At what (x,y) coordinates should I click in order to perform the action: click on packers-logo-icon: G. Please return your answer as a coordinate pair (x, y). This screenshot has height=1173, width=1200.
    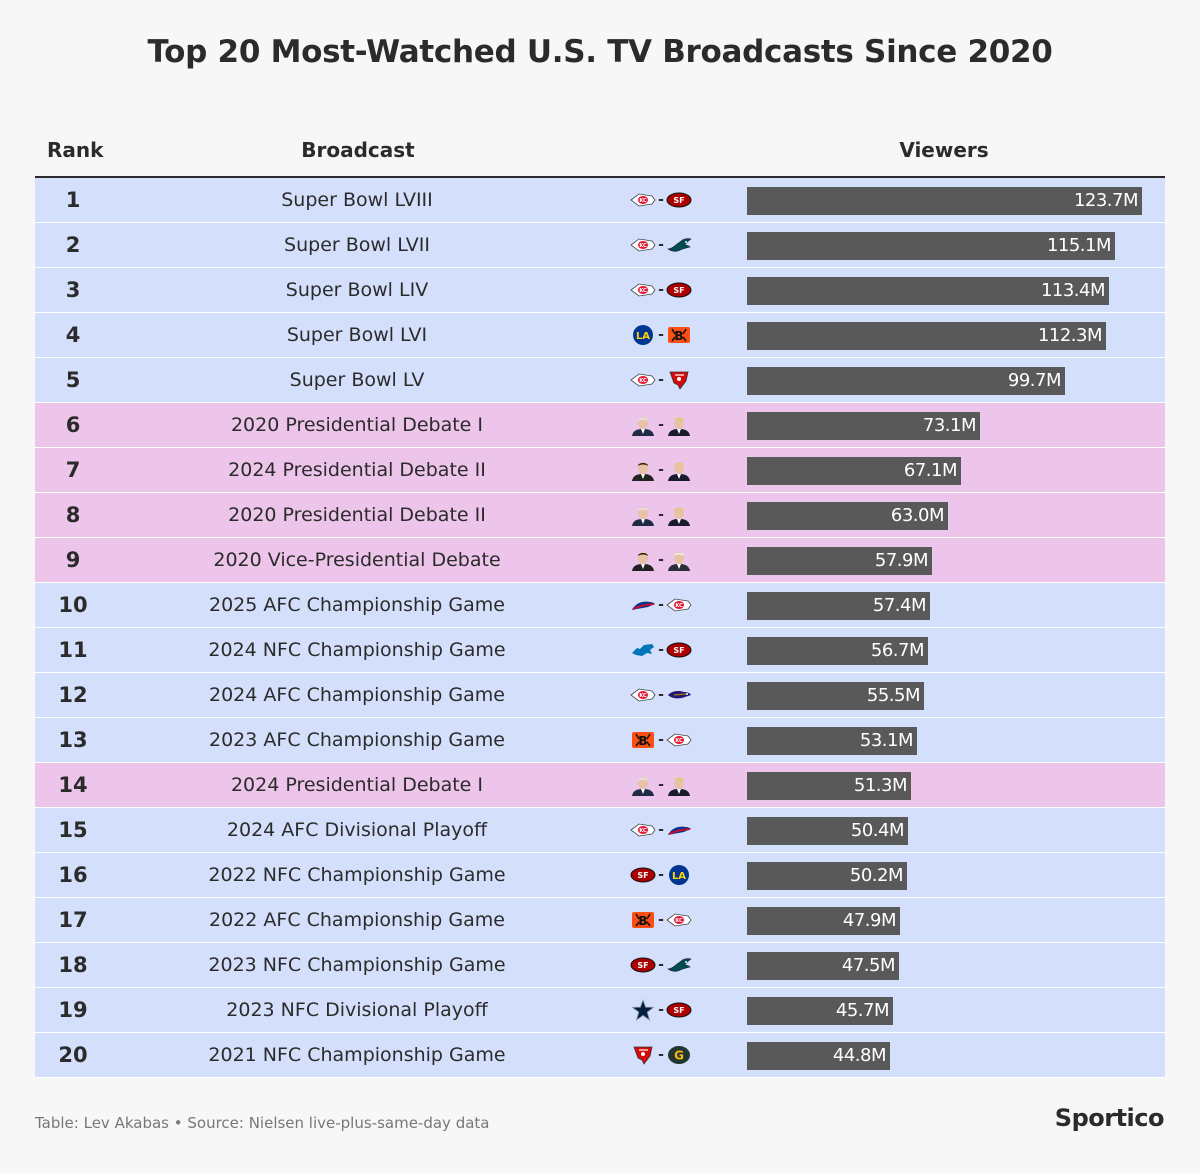
    Looking at the image, I should click on (679, 1055).